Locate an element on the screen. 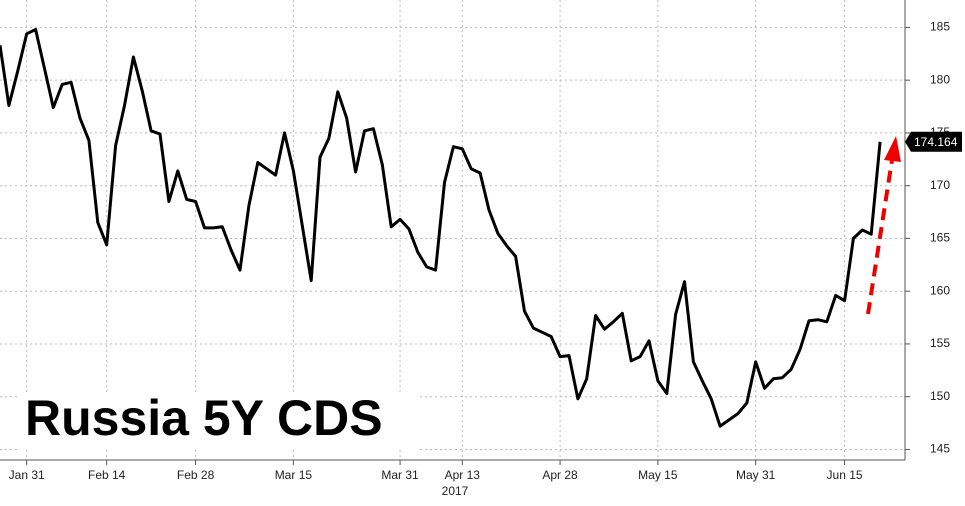 The width and height of the screenshot is (965, 506). x-tick-label: Mar 15 is located at coordinates (294, 475).